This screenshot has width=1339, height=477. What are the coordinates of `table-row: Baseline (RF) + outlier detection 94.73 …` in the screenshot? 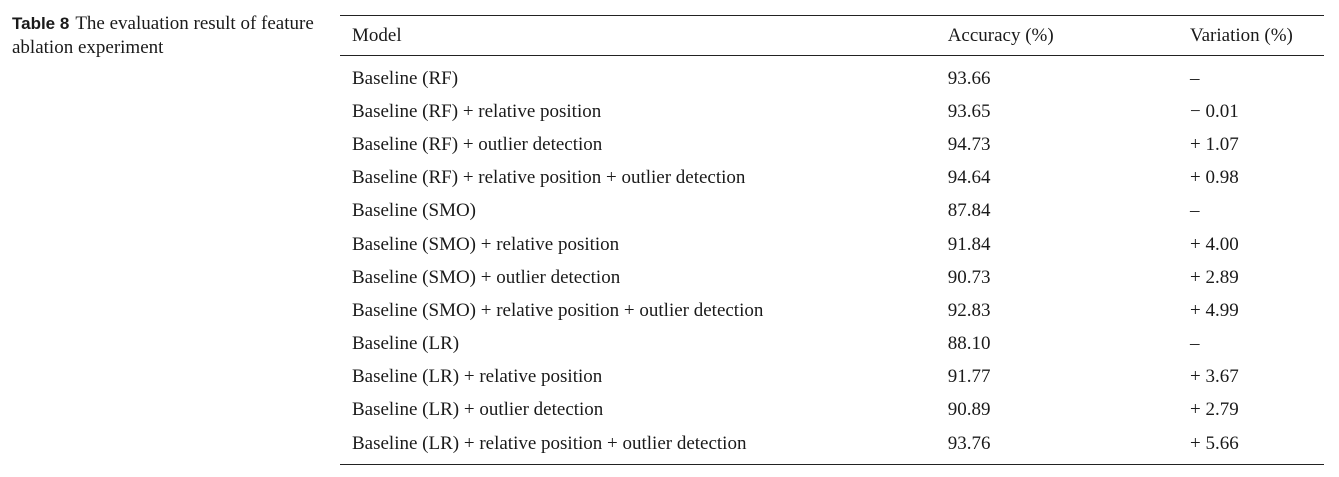 It's located at (832, 144).